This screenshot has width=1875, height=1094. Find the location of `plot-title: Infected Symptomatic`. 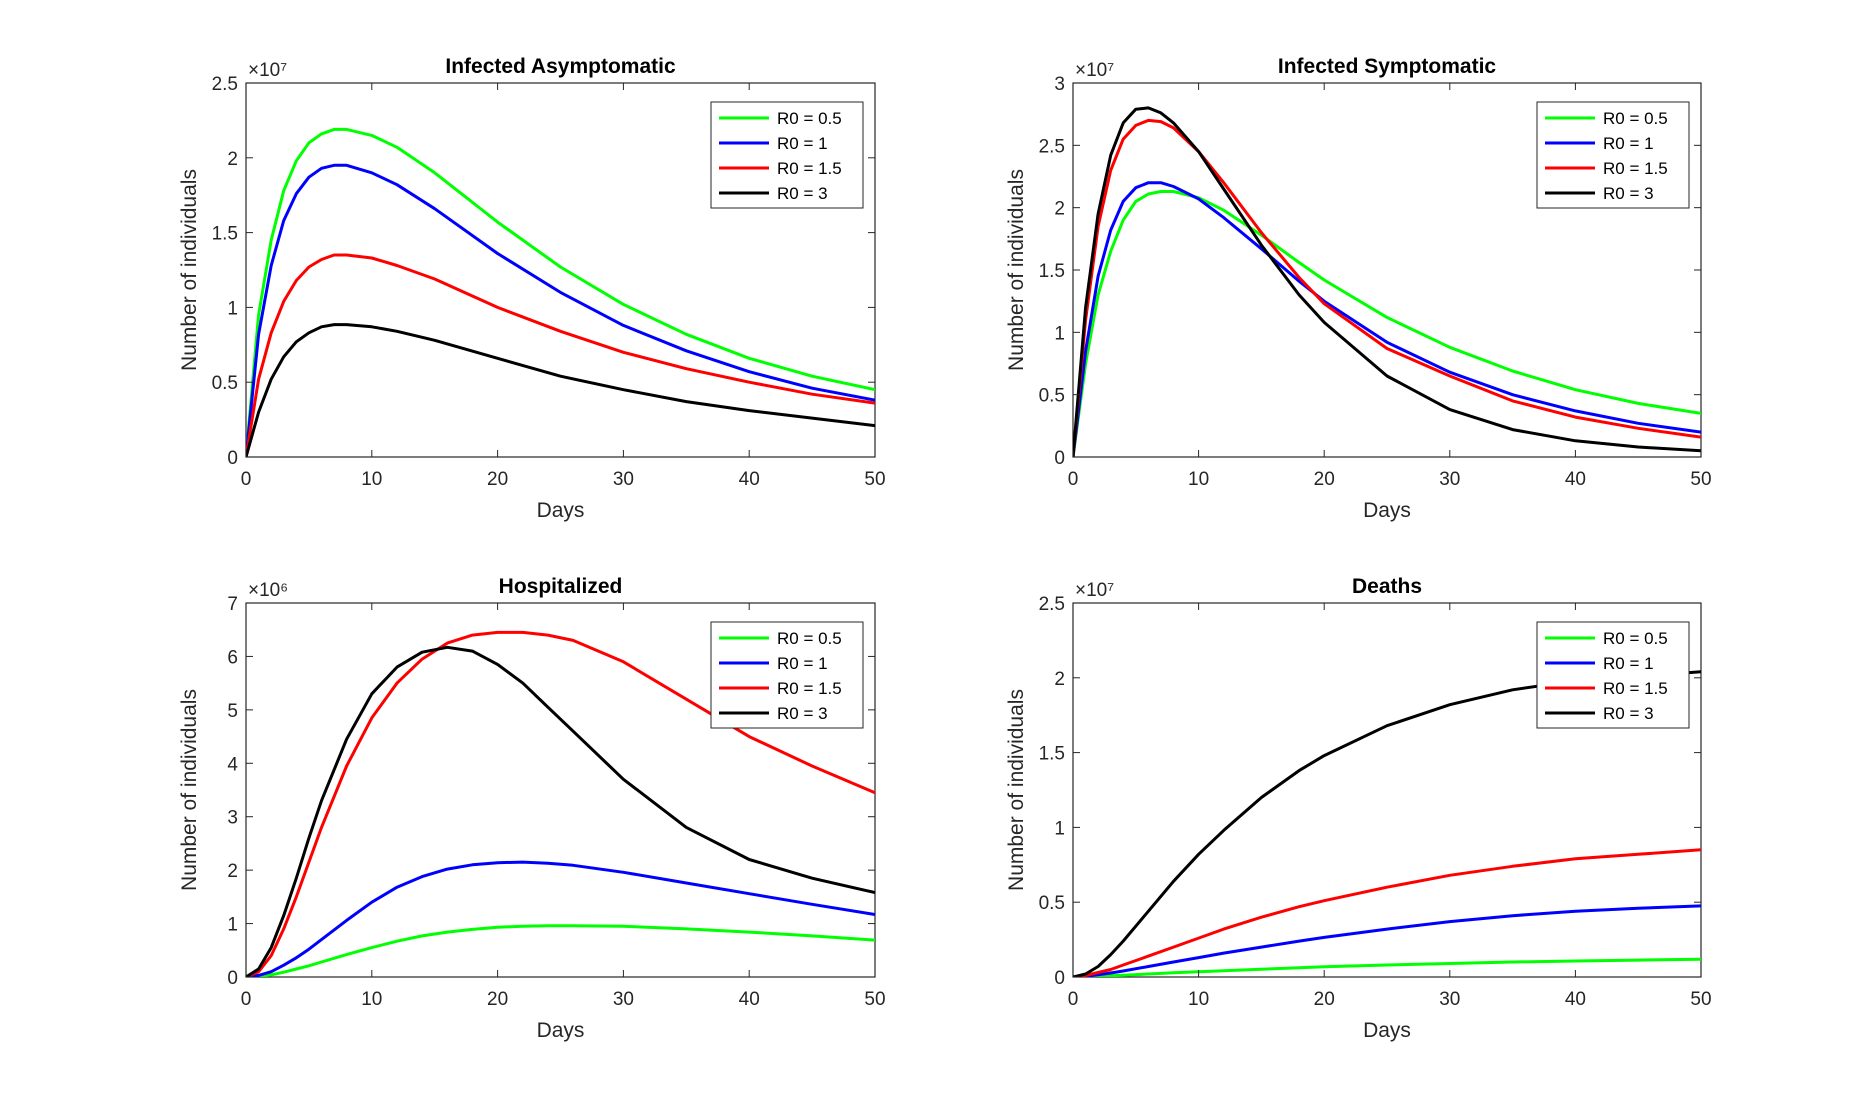

plot-title: Infected Symptomatic is located at coordinates (1387, 66).